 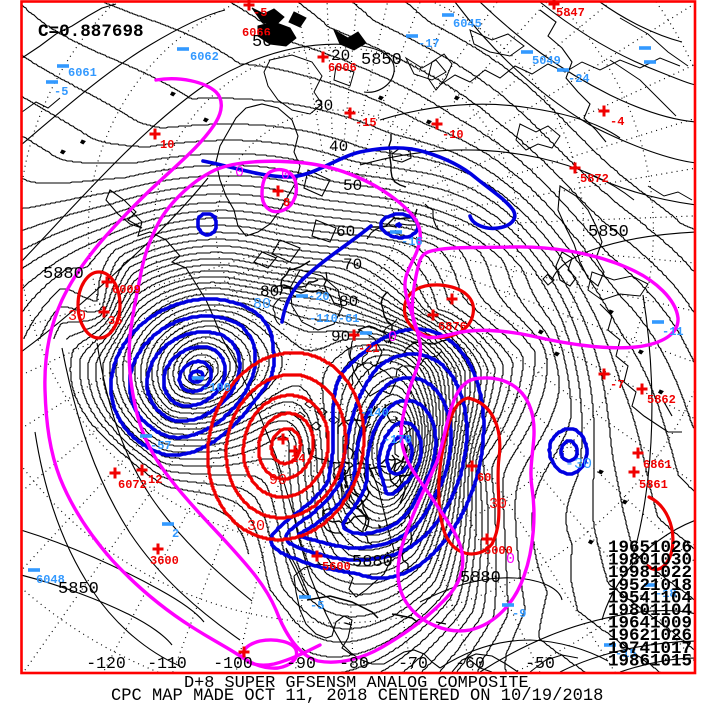 What do you see at coordinates (340, 56) in the screenshot?
I see `svg-text: 20` at bounding box center [340, 56].